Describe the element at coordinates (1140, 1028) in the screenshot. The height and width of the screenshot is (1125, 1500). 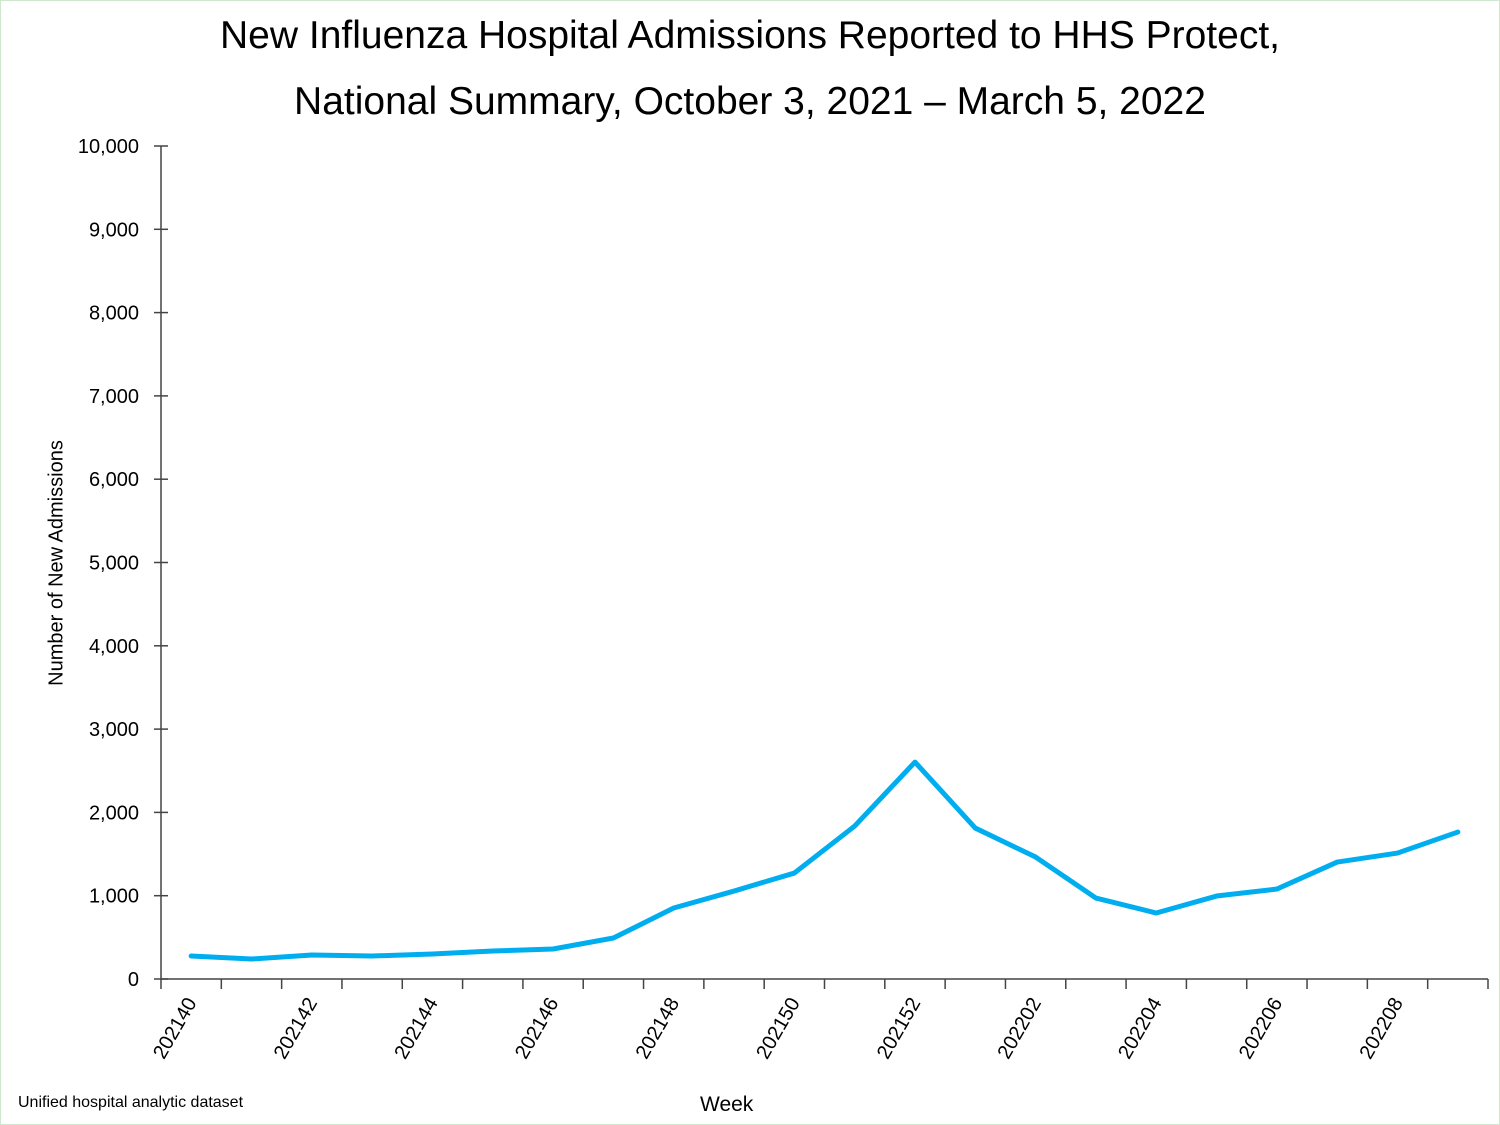
I see `x-tick-label: 202204` at that location.